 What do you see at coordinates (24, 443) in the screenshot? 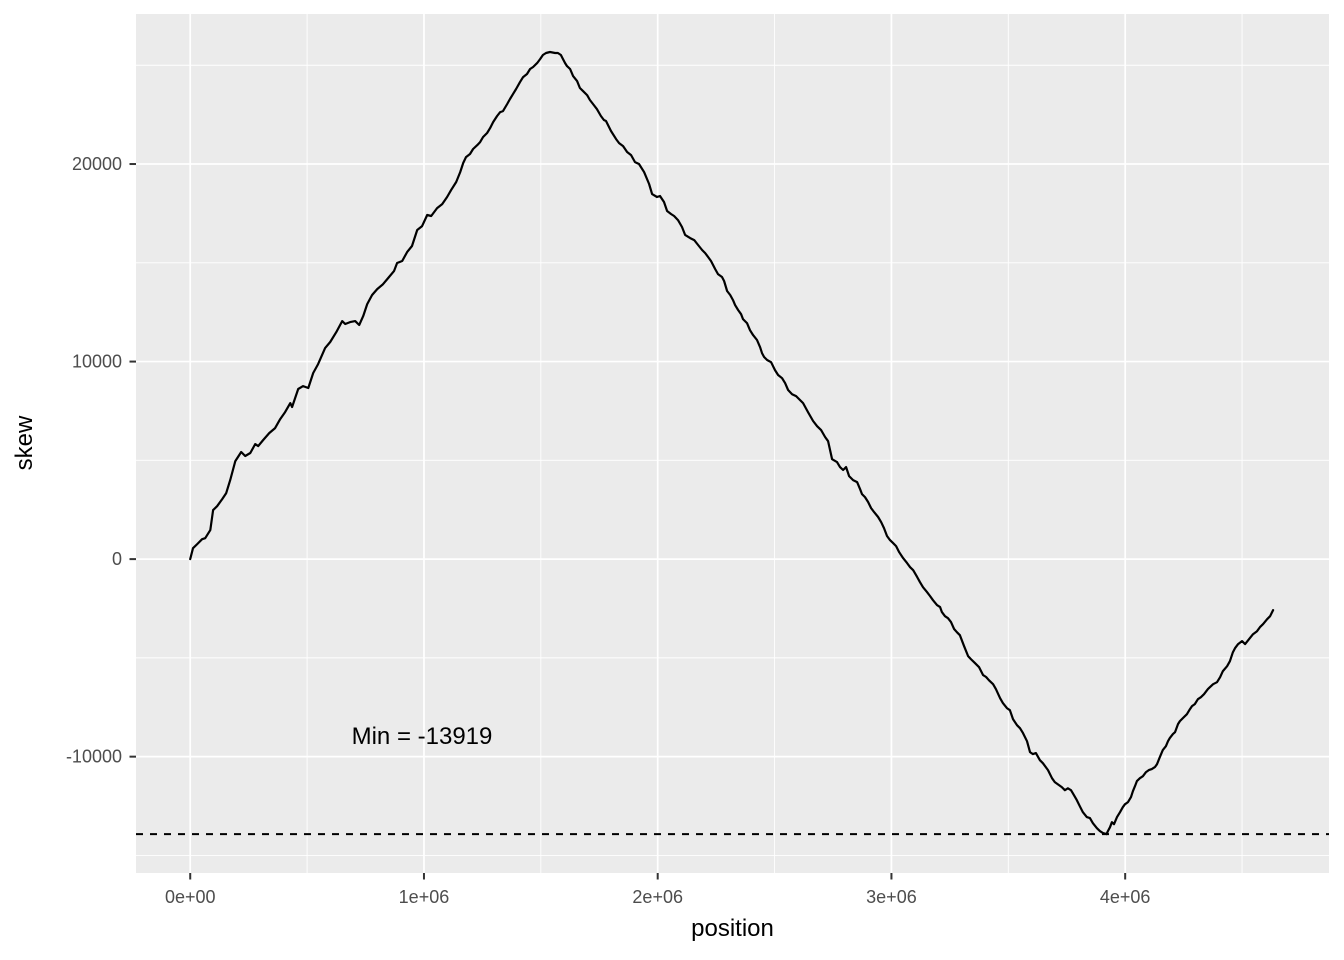
I see `y-axis-title: skew` at bounding box center [24, 443].